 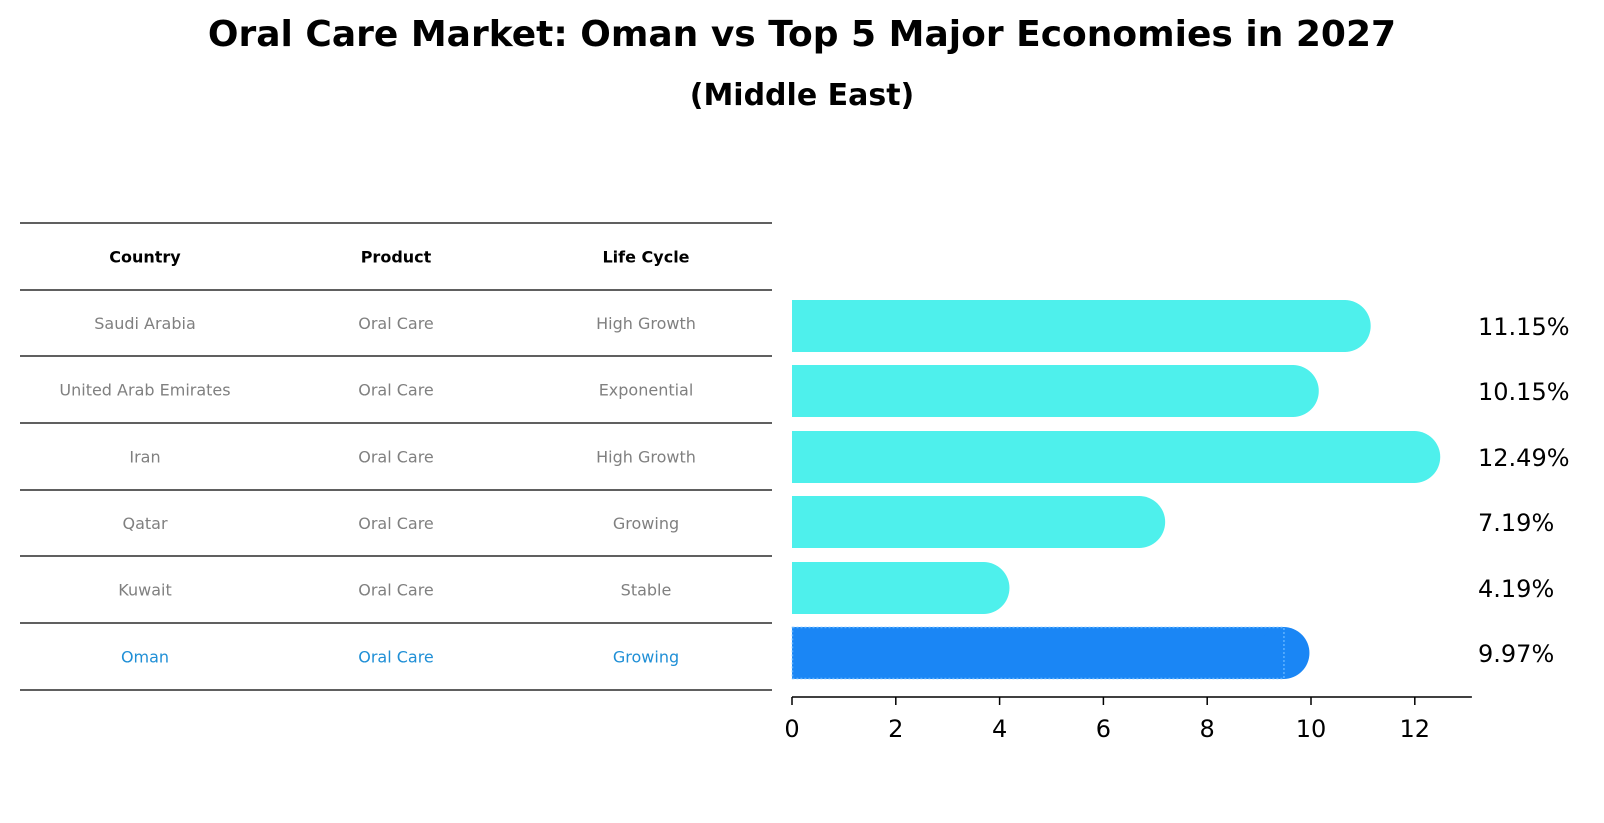 I want to click on table-cell: Oman, so click(x=145, y=657).